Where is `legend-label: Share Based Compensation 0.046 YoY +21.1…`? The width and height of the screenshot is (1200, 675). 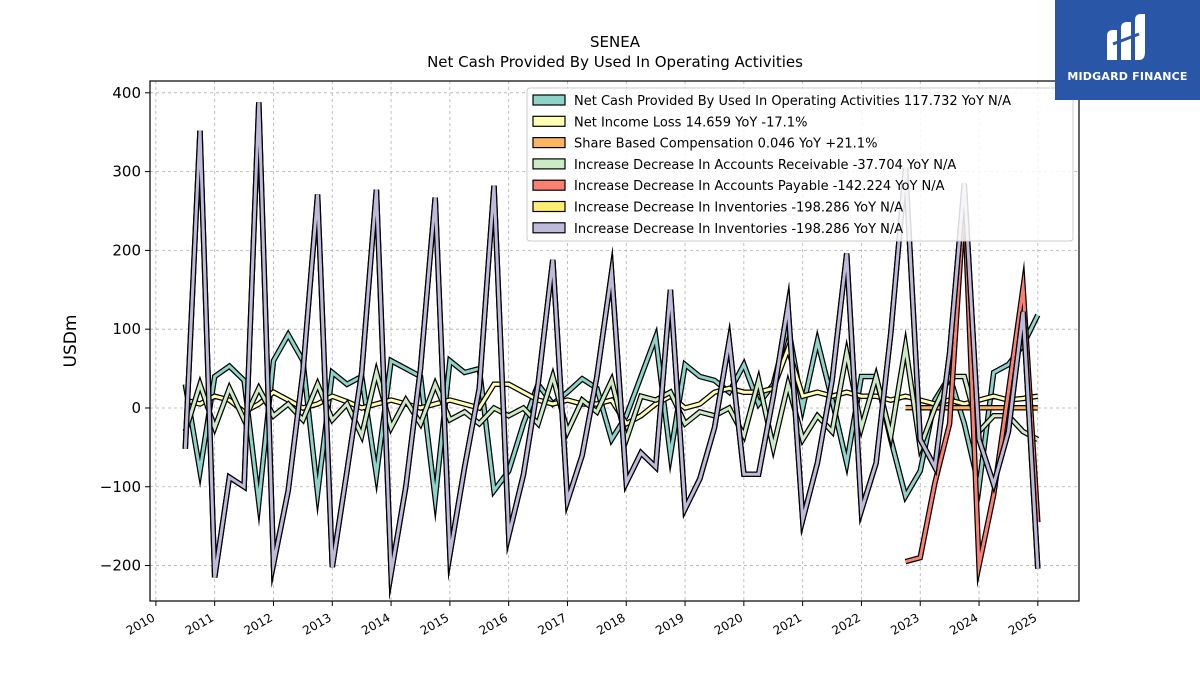
legend-label: Share Based Compensation 0.046 YoY +21.1… is located at coordinates (725, 144).